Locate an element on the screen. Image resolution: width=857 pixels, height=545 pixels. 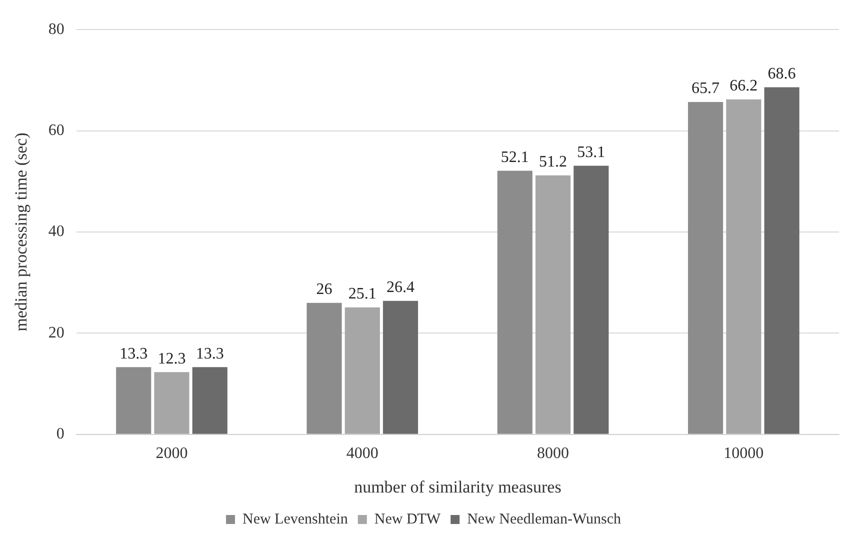
legend-label: New Needleman-Wunsch is located at coordinates (544, 519).